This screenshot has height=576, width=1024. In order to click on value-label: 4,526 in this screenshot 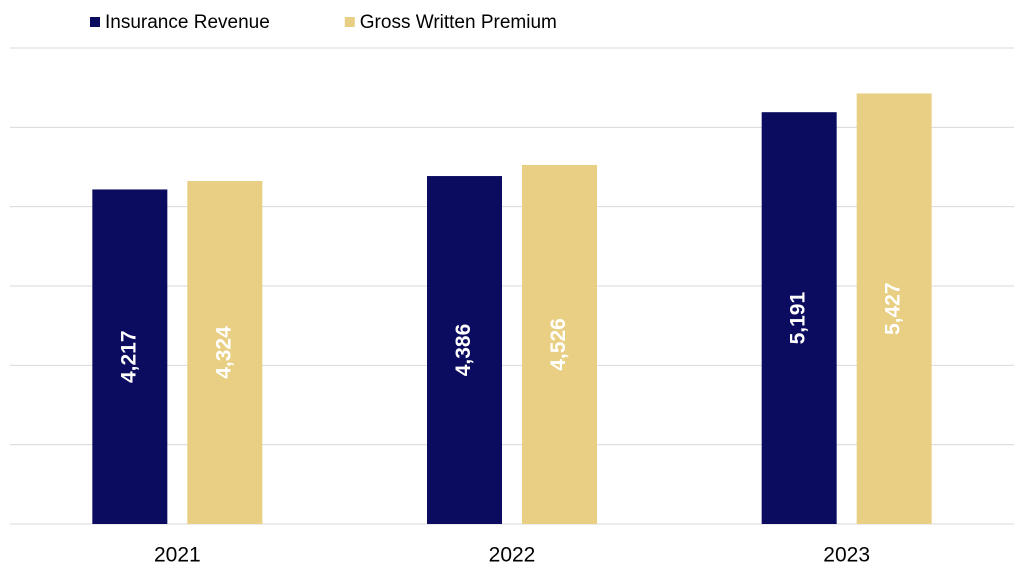, I will do `click(558, 344)`.